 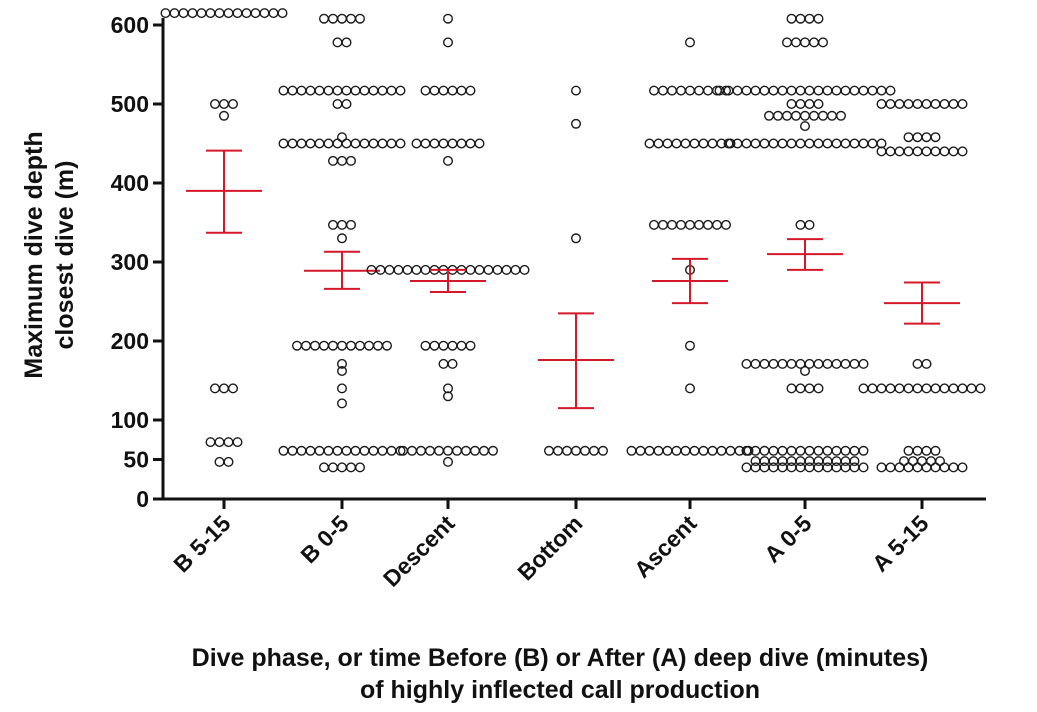 What do you see at coordinates (560, 690) in the screenshot?
I see `x-axis-title-line-2: of highly inflected call production` at bounding box center [560, 690].